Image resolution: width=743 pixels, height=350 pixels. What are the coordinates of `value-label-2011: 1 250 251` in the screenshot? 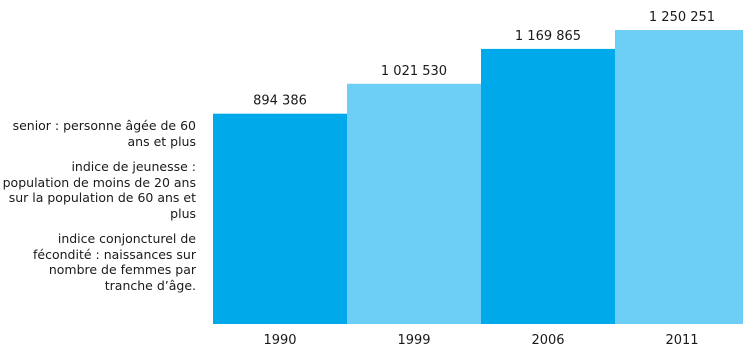 It's located at (682, 17).